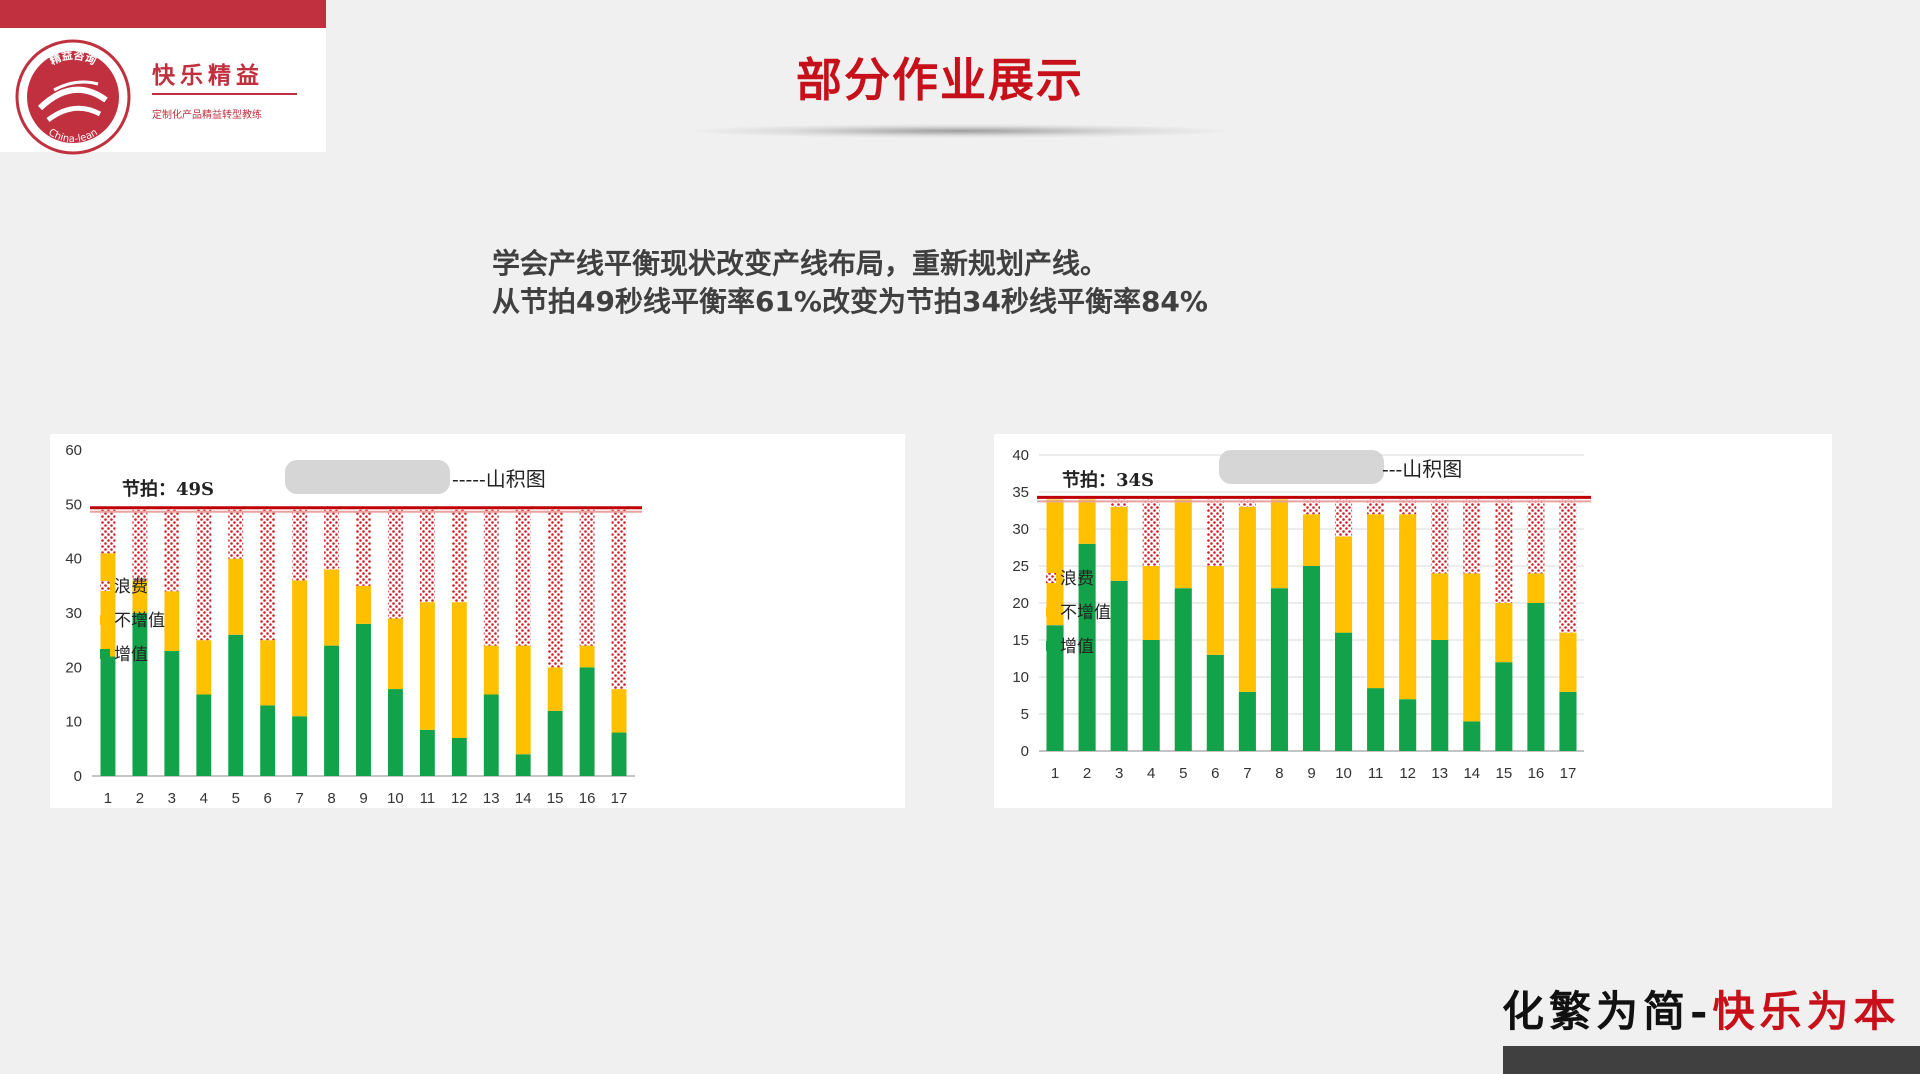  Describe the element at coordinates (331, 798) in the screenshot. I see `x-tick-label: 8` at that location.